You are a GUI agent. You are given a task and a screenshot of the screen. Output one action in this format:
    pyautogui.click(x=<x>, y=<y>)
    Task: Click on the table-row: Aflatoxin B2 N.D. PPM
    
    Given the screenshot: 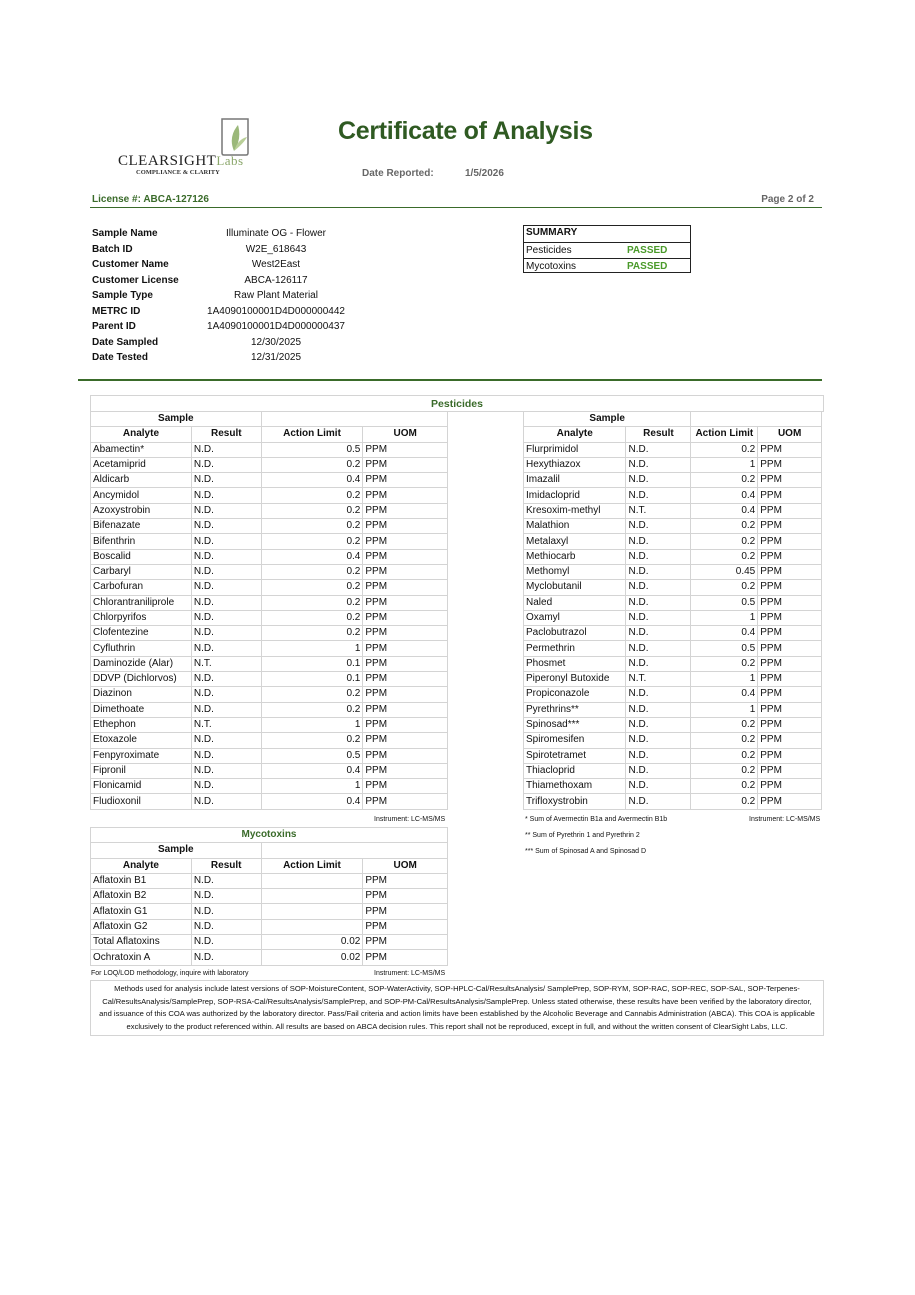 What is the action you would take?
    pyautogui.click(x=269, y=896)
    